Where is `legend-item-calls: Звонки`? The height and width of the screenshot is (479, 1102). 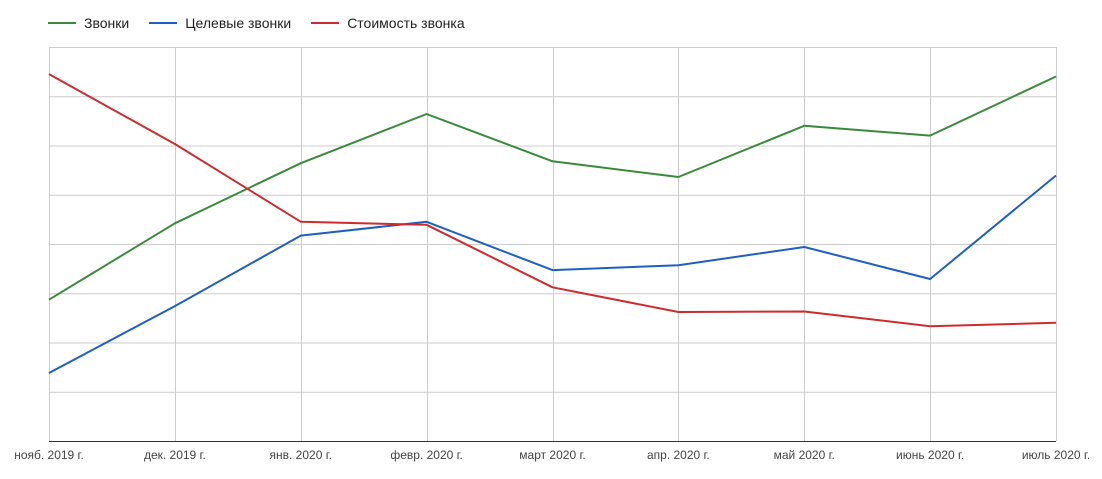
legend-item-calls: Звонки is located at coordinates (88, 23).